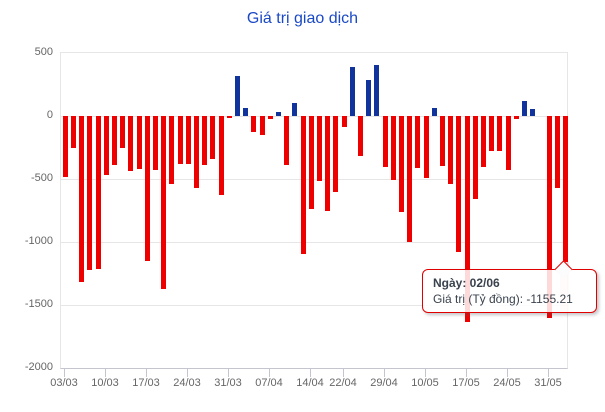 This screenshot has height=412, width=605. I want to click on x-axis-label: 17/03, so click(146, 383).